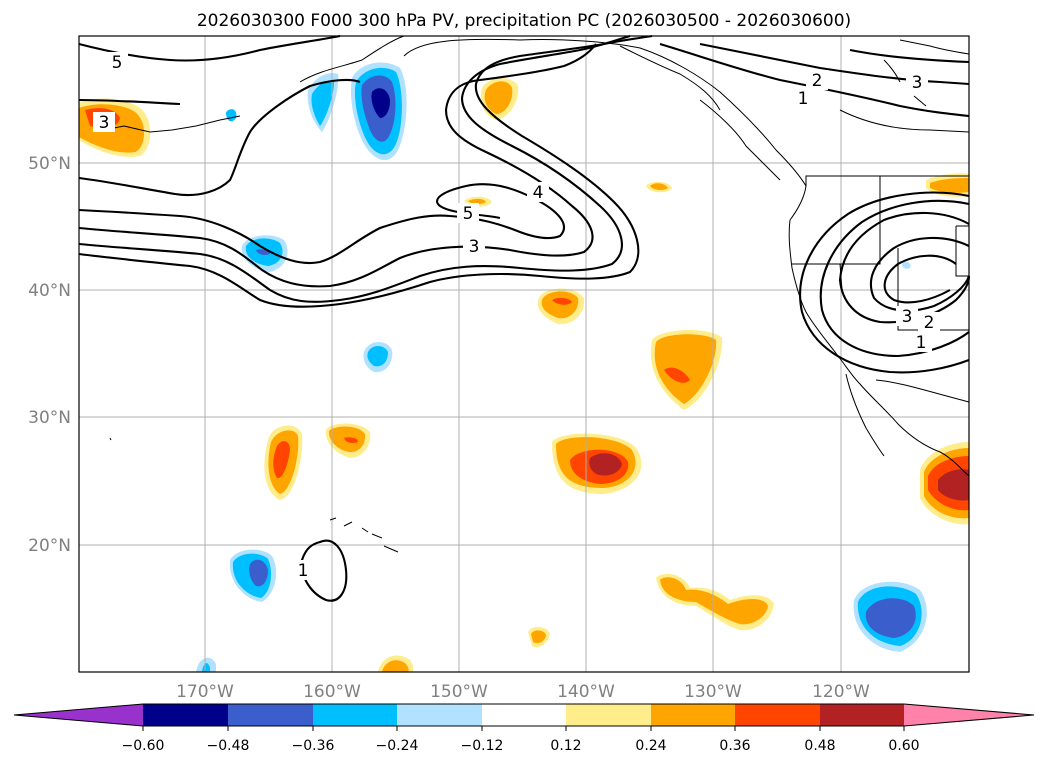 The height and width of the screenshot is (765, 1047). Describe the element at coordinates (332, 692) in the screenshot. I see `lon-label: 160°W` at that location.